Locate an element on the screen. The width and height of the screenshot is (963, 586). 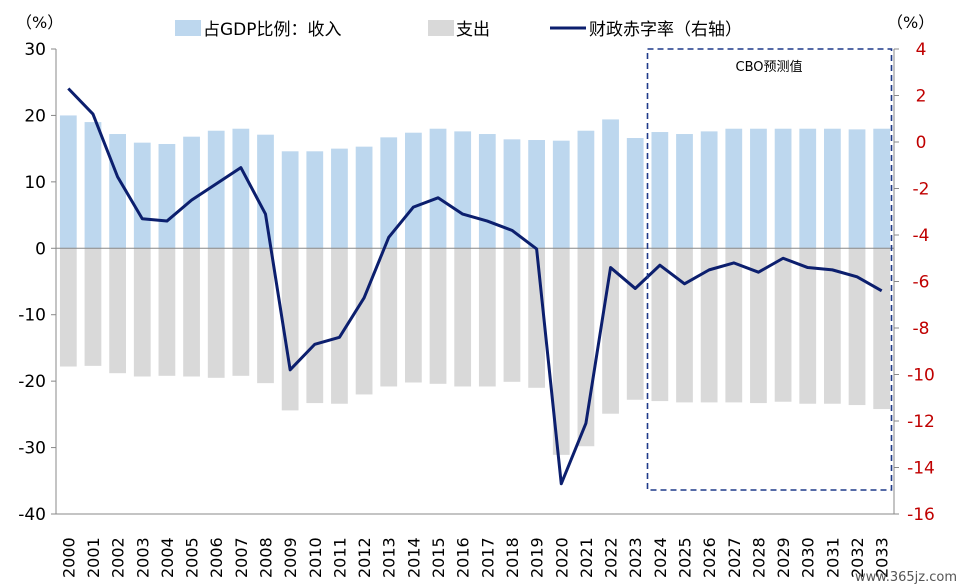
left-tick-label: -40 is located at coordinates (32, 515).